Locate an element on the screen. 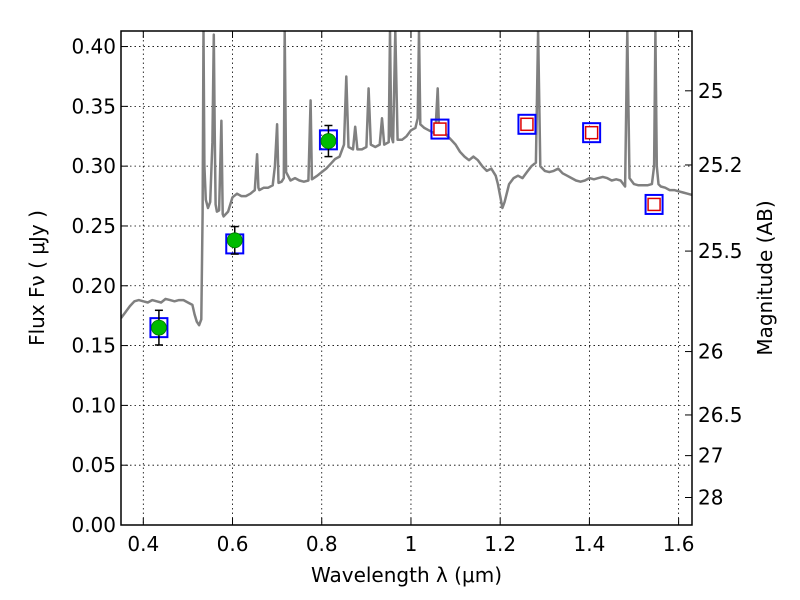  y-tick-label: 0.40 is located at coordinates (93, 47).